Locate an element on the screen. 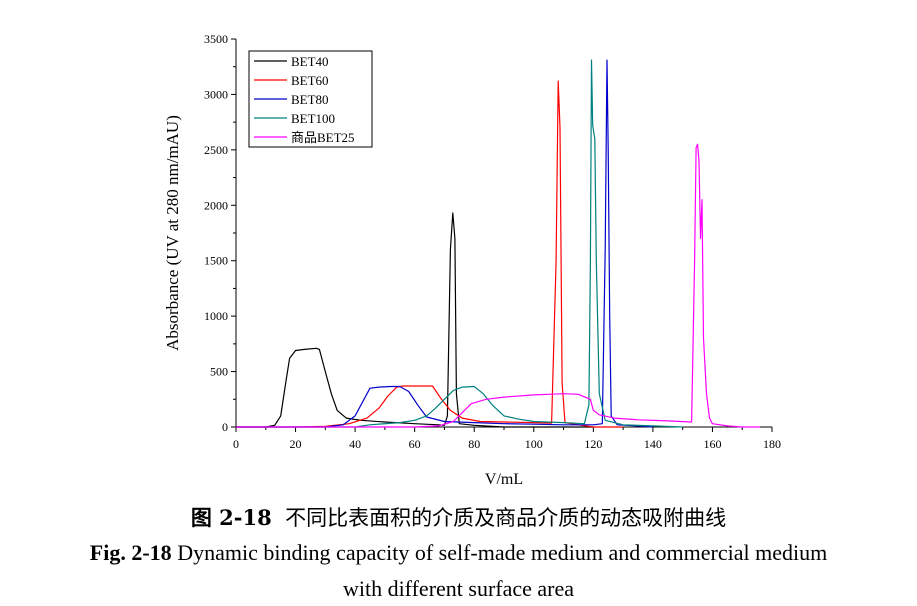  y-tick-label: 0 is located at coordinates (225, 427).